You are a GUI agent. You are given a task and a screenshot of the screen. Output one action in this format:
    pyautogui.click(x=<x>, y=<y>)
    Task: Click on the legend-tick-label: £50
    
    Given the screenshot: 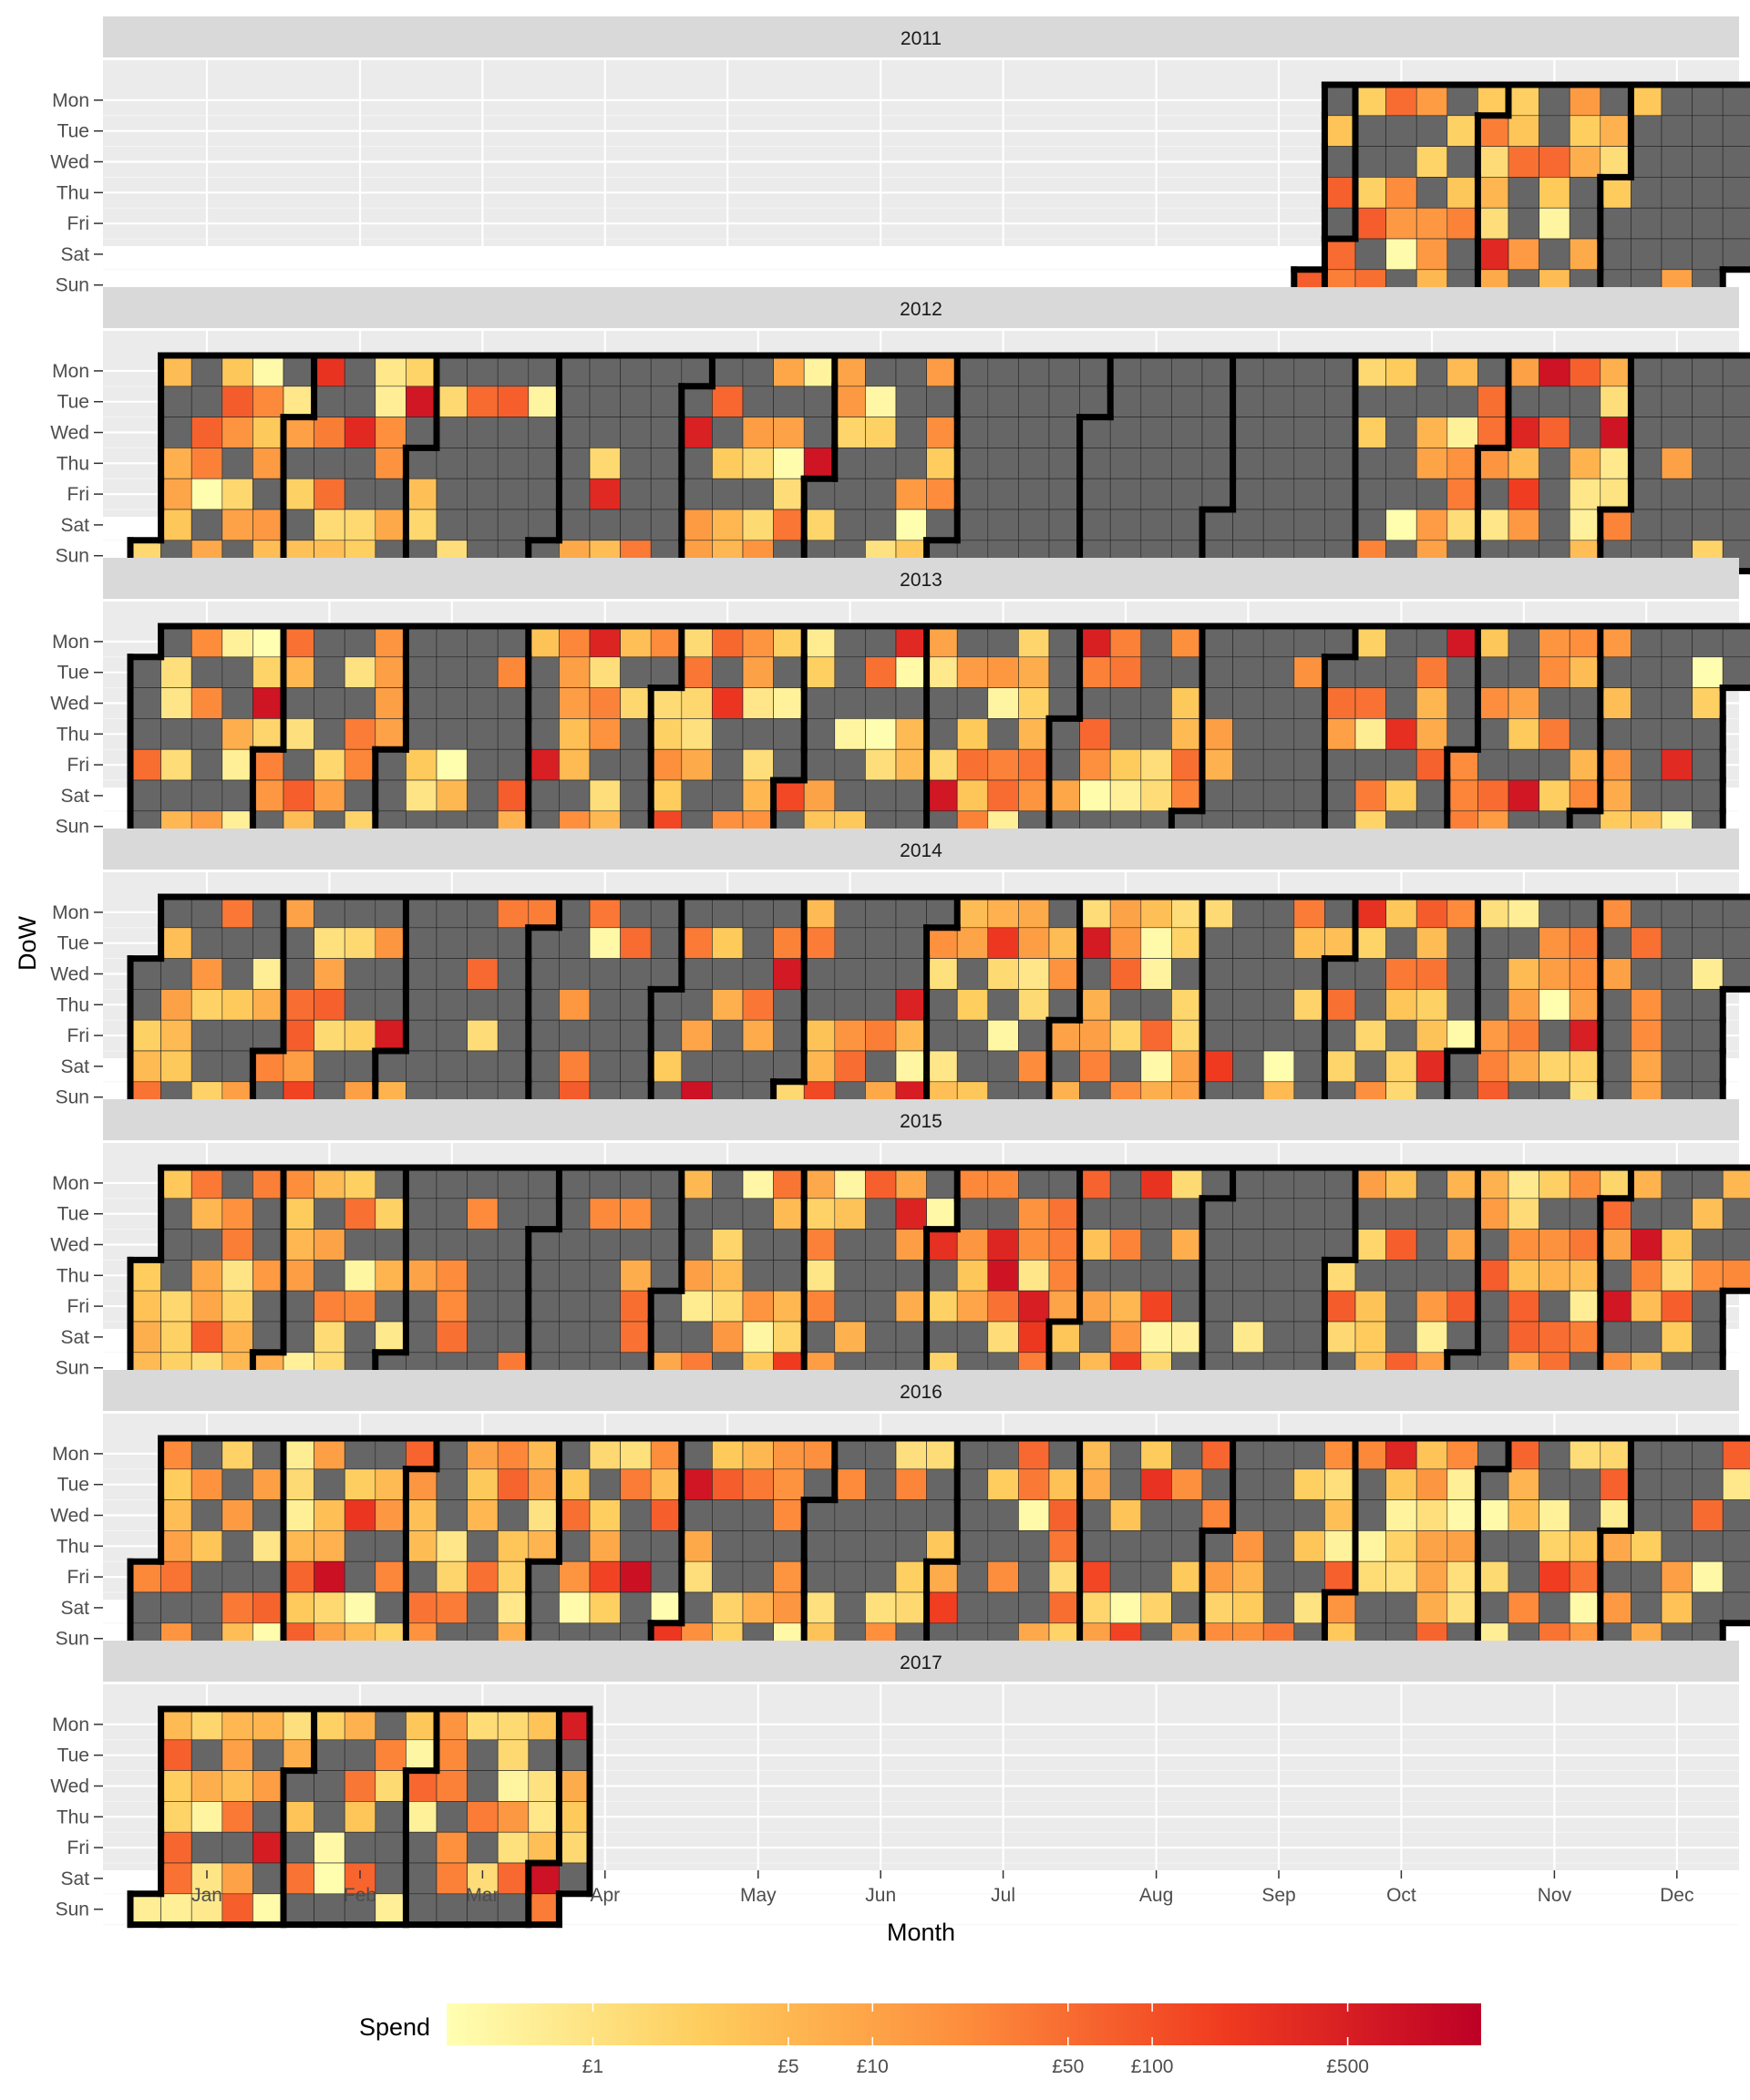 What is the action you would take?
    pyautogui.click(x=1068, y=2066)
    